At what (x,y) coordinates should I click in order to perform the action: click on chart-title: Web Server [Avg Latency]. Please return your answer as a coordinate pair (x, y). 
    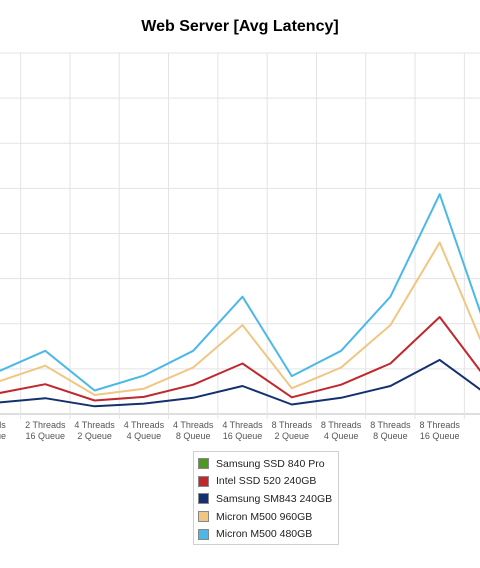
    Looking at the image, I should click on (240, 26).